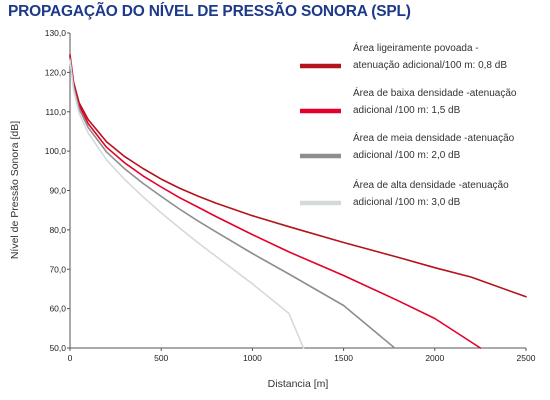  What do you see at coordinates (57, 269) in the screenshot?
I see `y-tick-label: 70,0` at bounding box center [57, 269].